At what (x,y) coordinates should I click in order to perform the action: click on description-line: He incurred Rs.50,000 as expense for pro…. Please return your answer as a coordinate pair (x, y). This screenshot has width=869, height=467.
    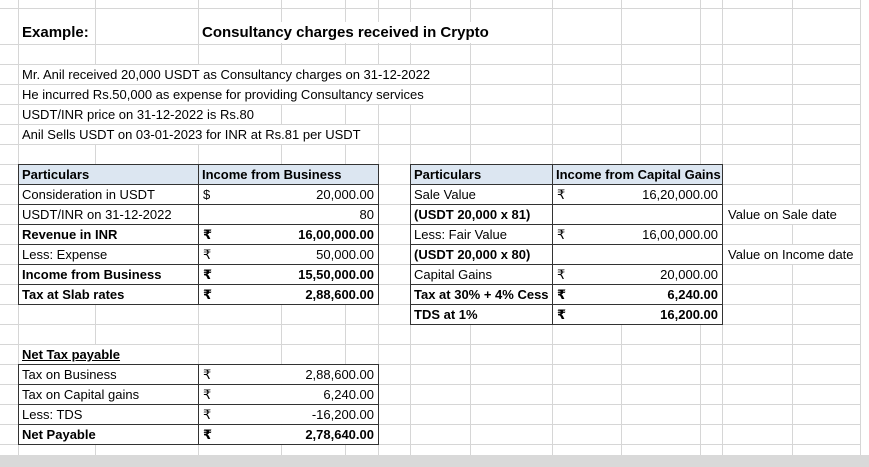
    Looking at the image, I should click on (223, 94).